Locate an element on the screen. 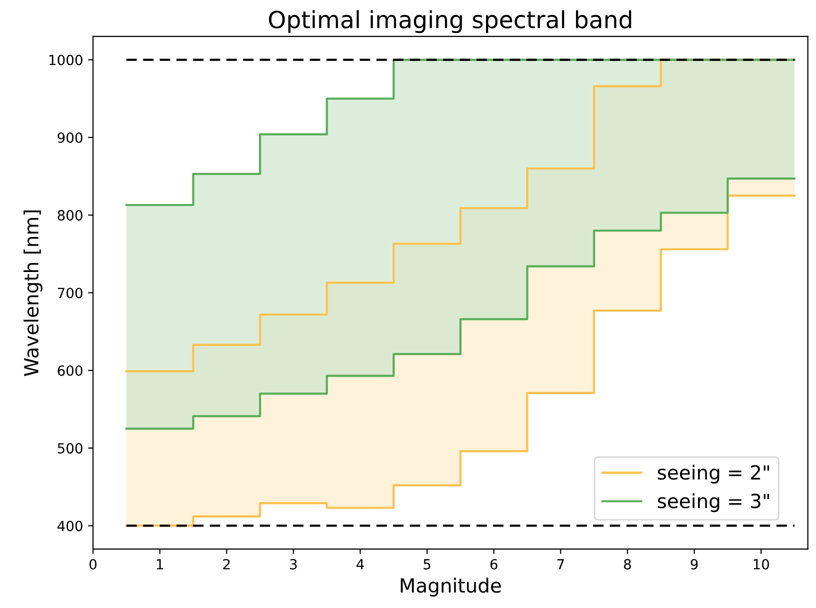  x-tick-label: 10 is located at coordinates (761, 564).